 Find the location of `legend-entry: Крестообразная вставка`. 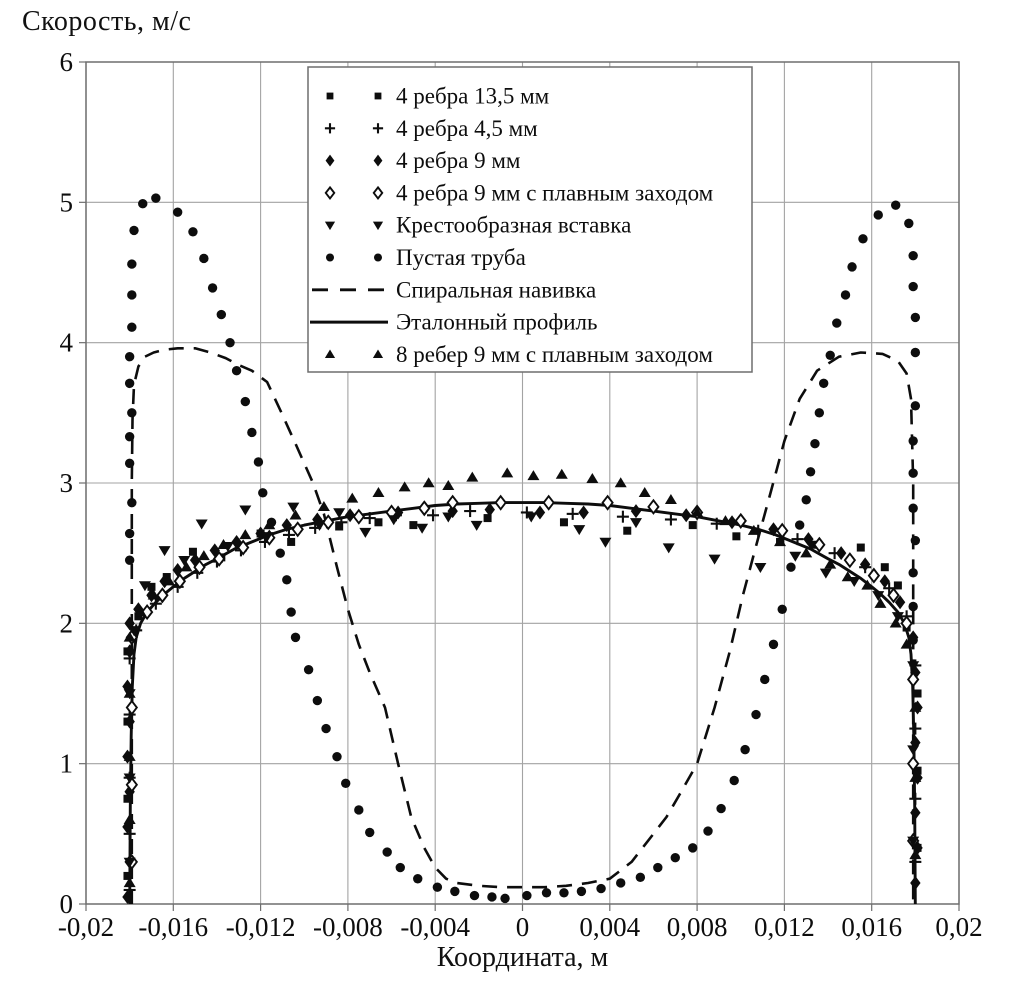

legend-entry: Крестообразная вставка is located at coordinates (477, 225).